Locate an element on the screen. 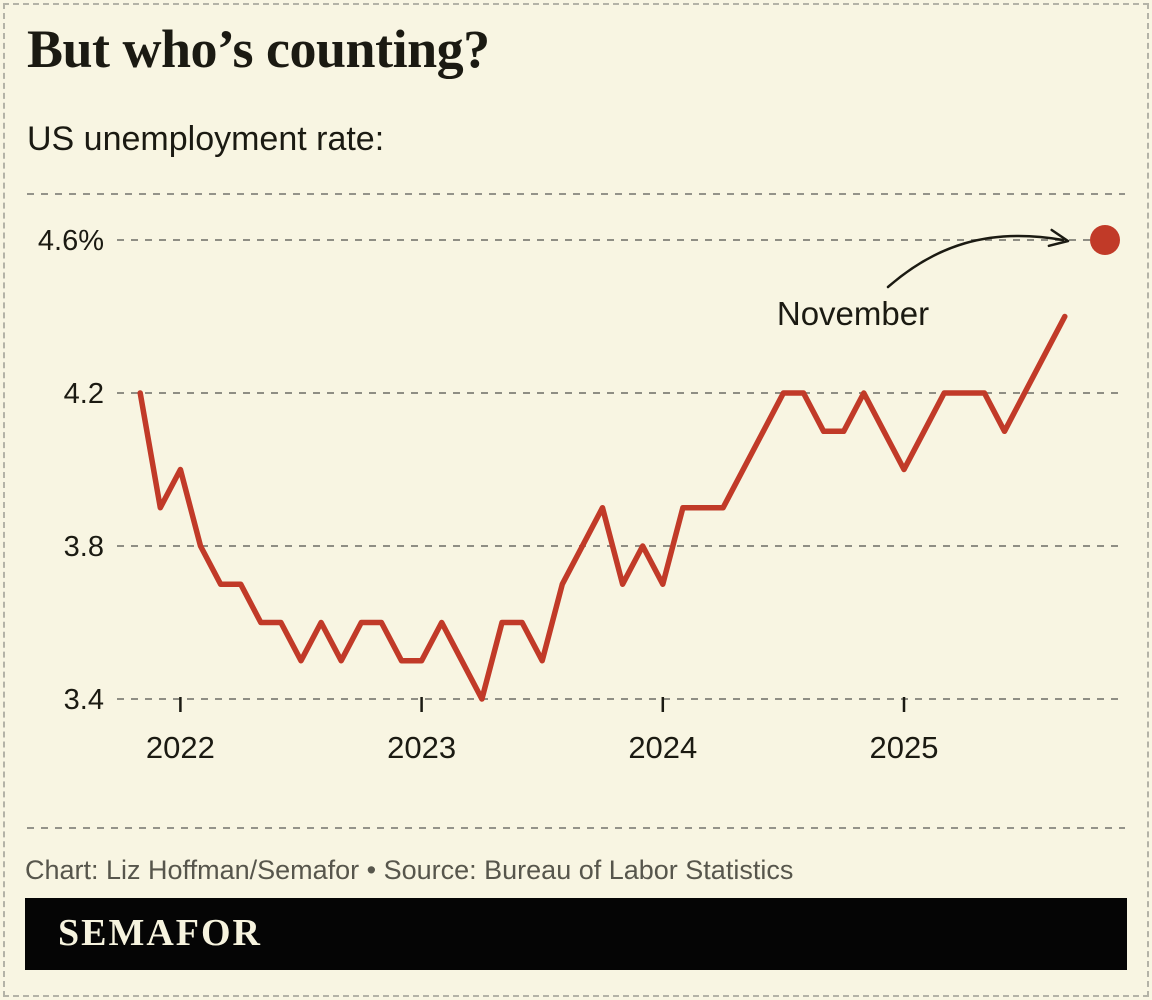 The width and height of the screenshot is (1152, 1000). y-axis-label: 4.6% is located at coordinates (71, 241).